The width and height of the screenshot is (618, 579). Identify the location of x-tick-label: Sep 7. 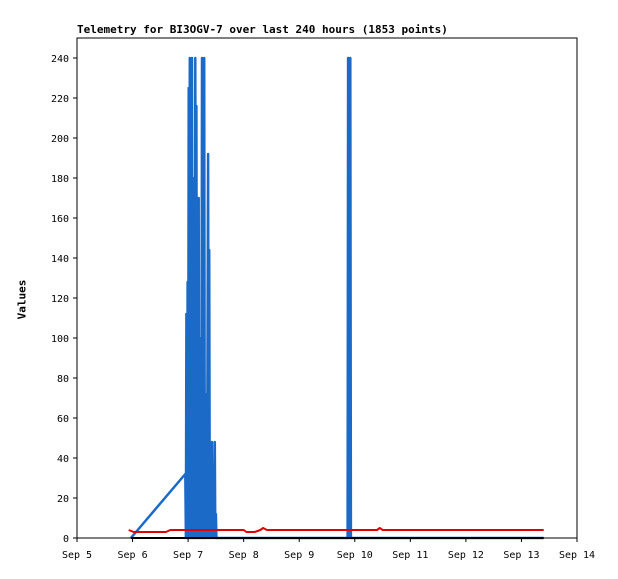
(188, 555).